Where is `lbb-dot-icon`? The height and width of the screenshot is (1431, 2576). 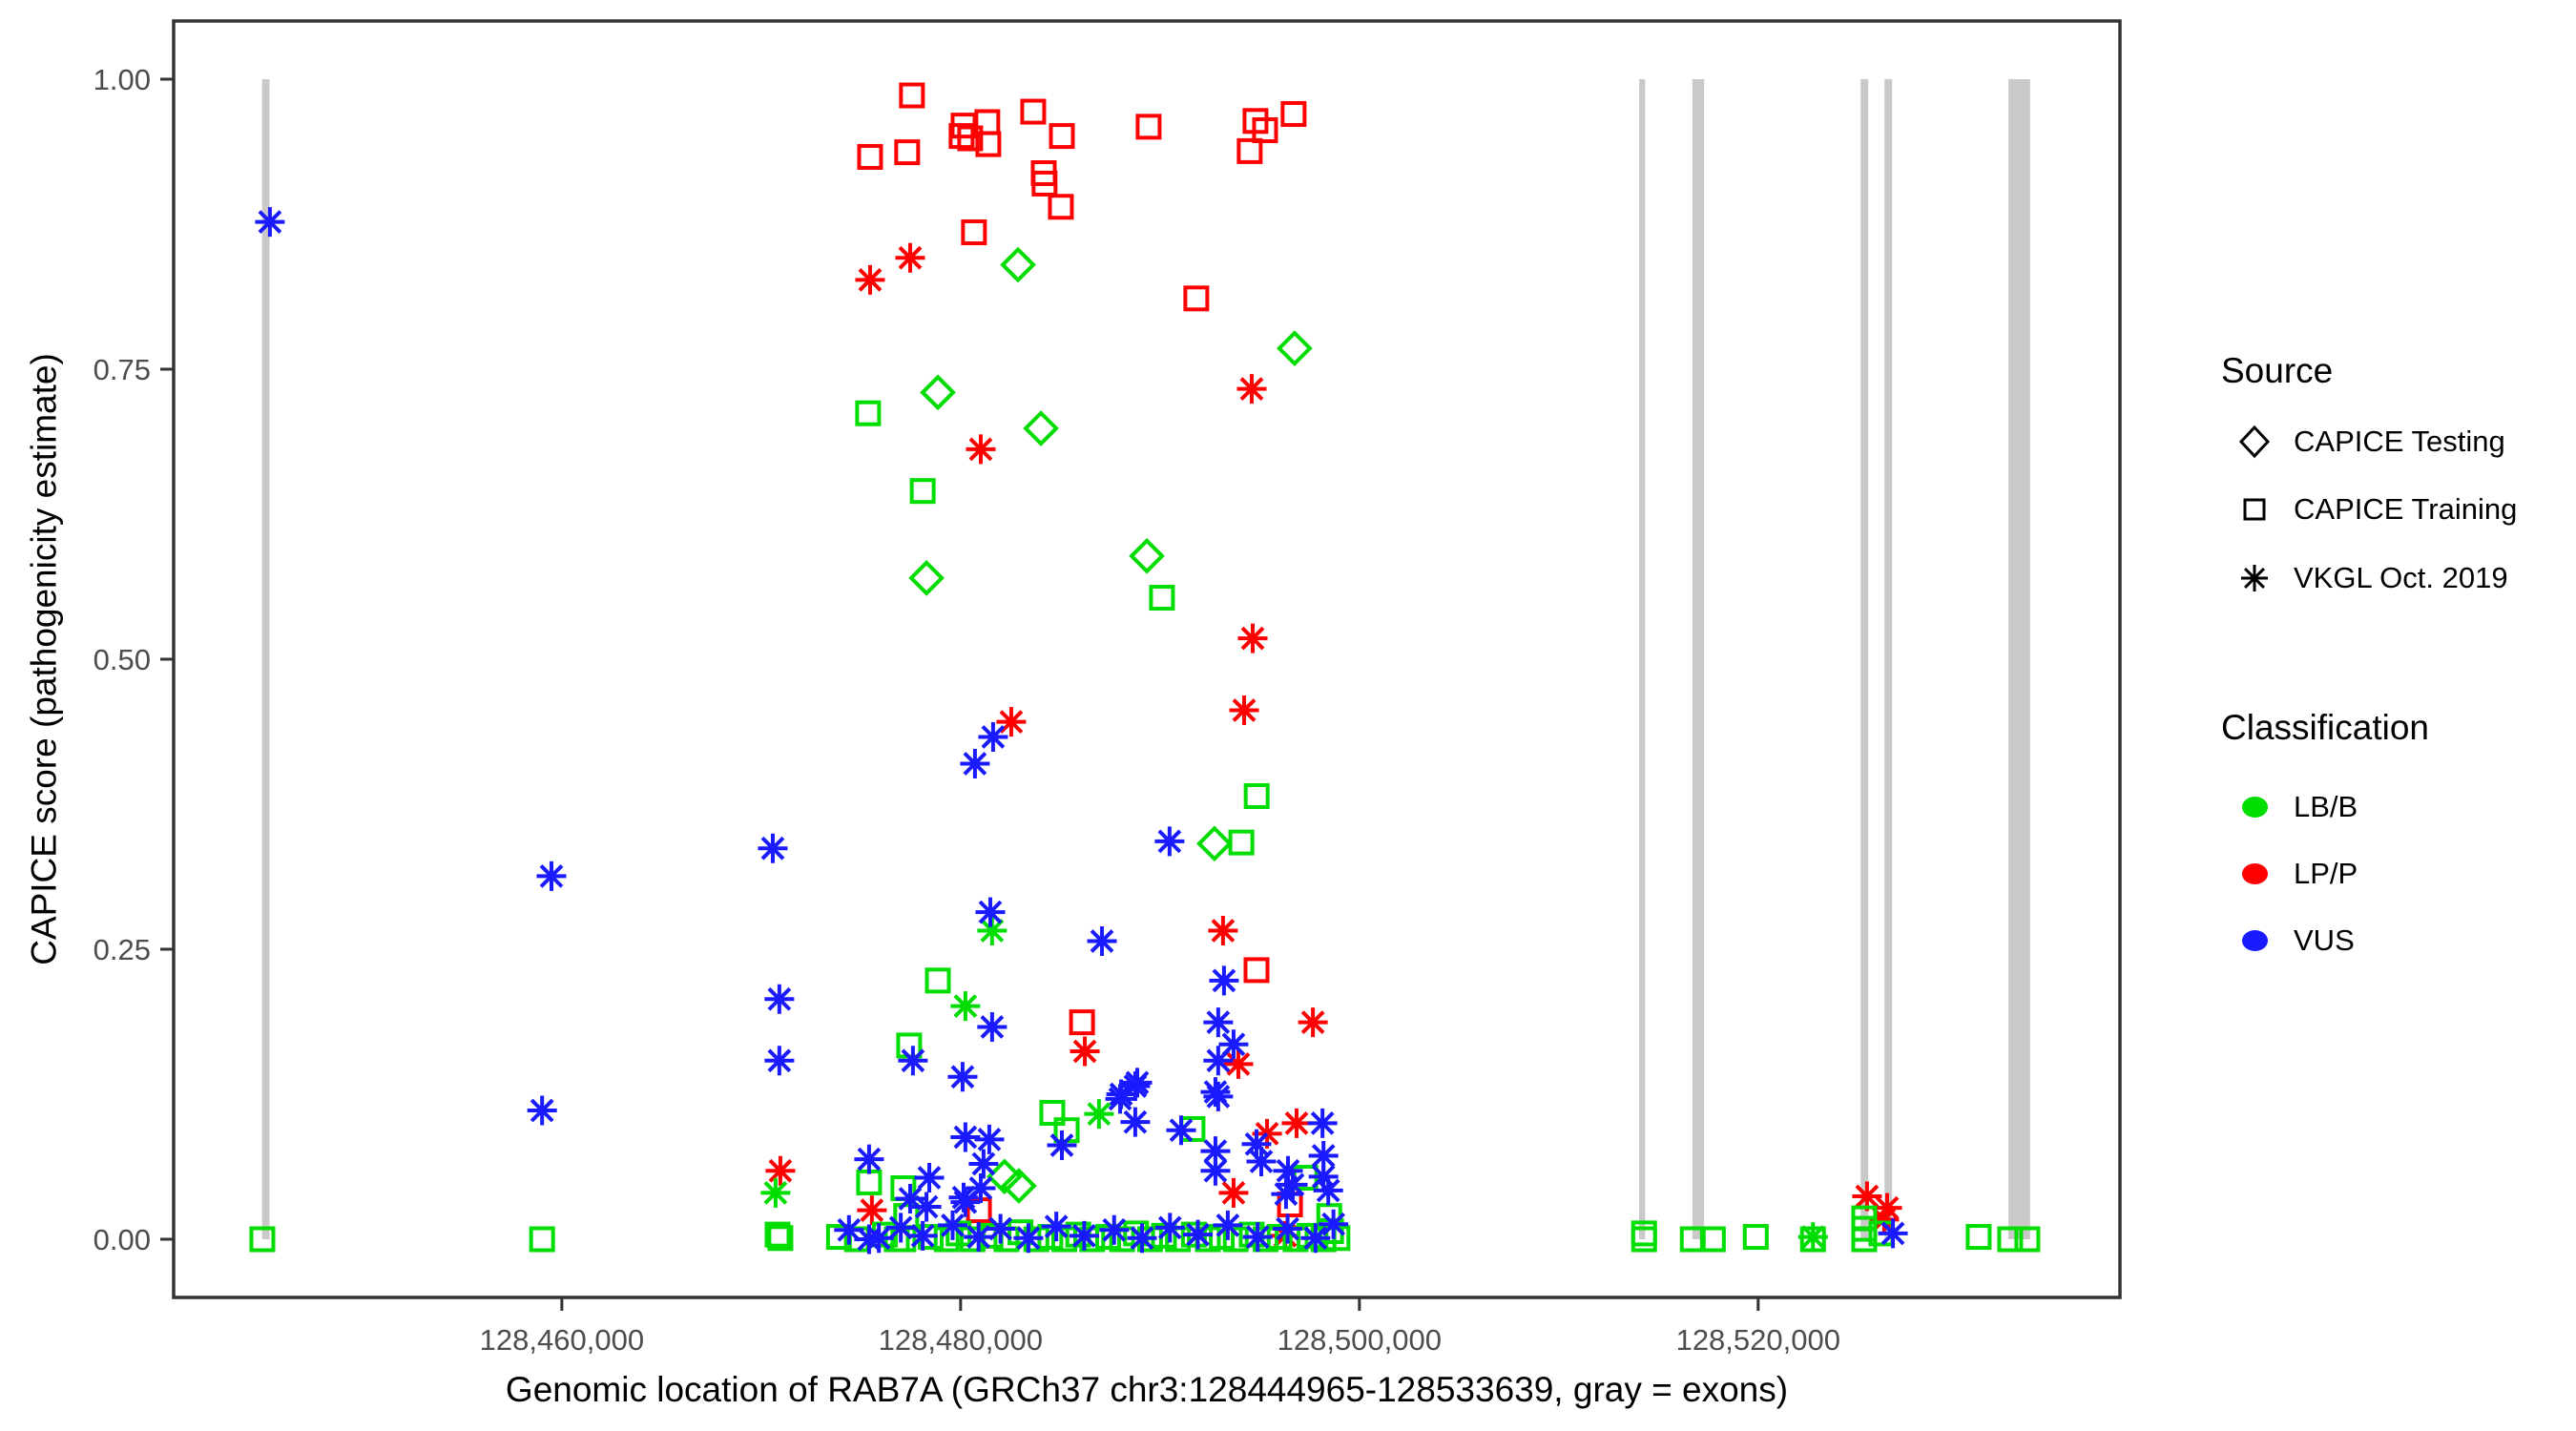
lbb-dot-icon is located at coordinates (2254, 807).